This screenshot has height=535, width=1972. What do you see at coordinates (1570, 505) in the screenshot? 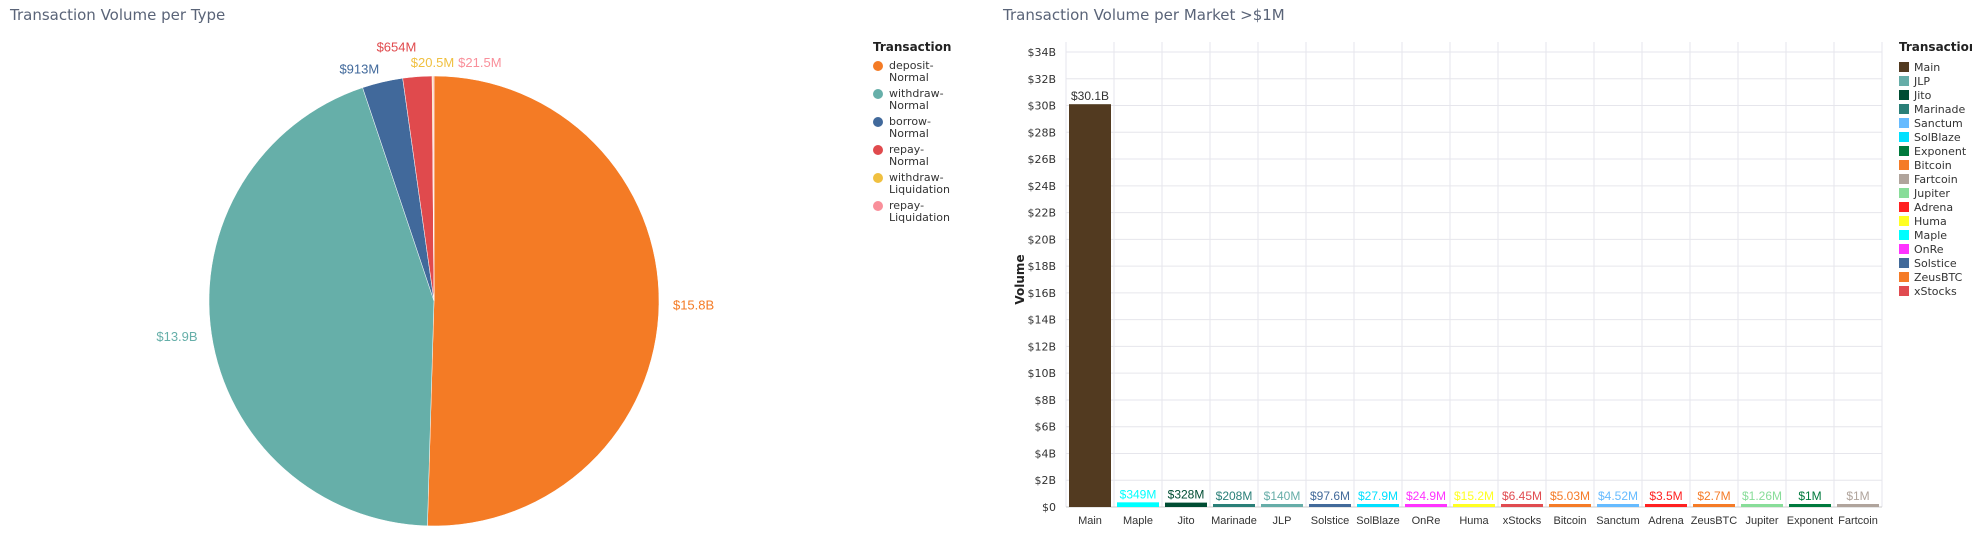
I see `bar-Bitcoin` at bounding box center [1570, 505].